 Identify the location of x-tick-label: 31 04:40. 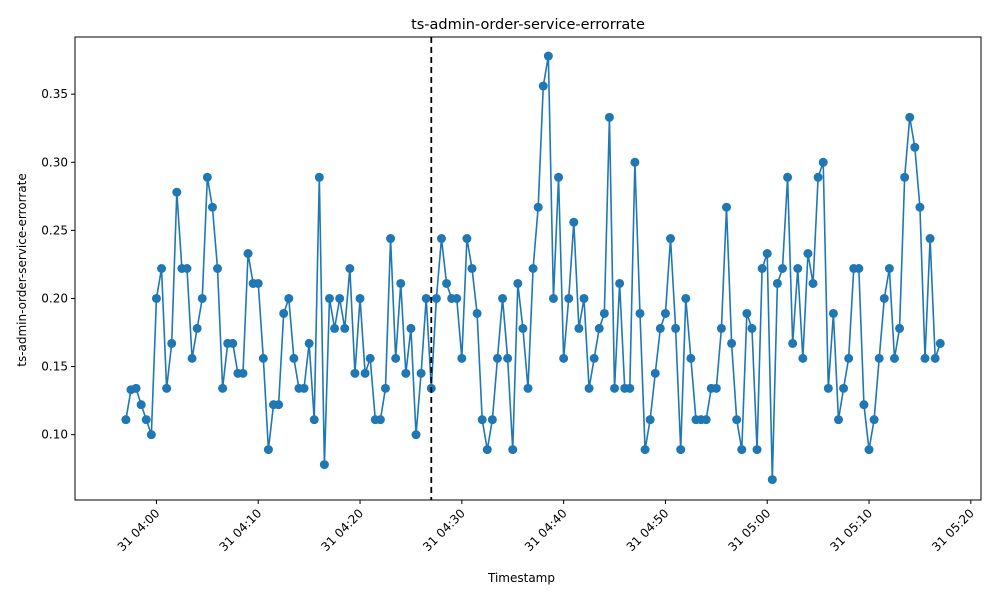
(546, 530).